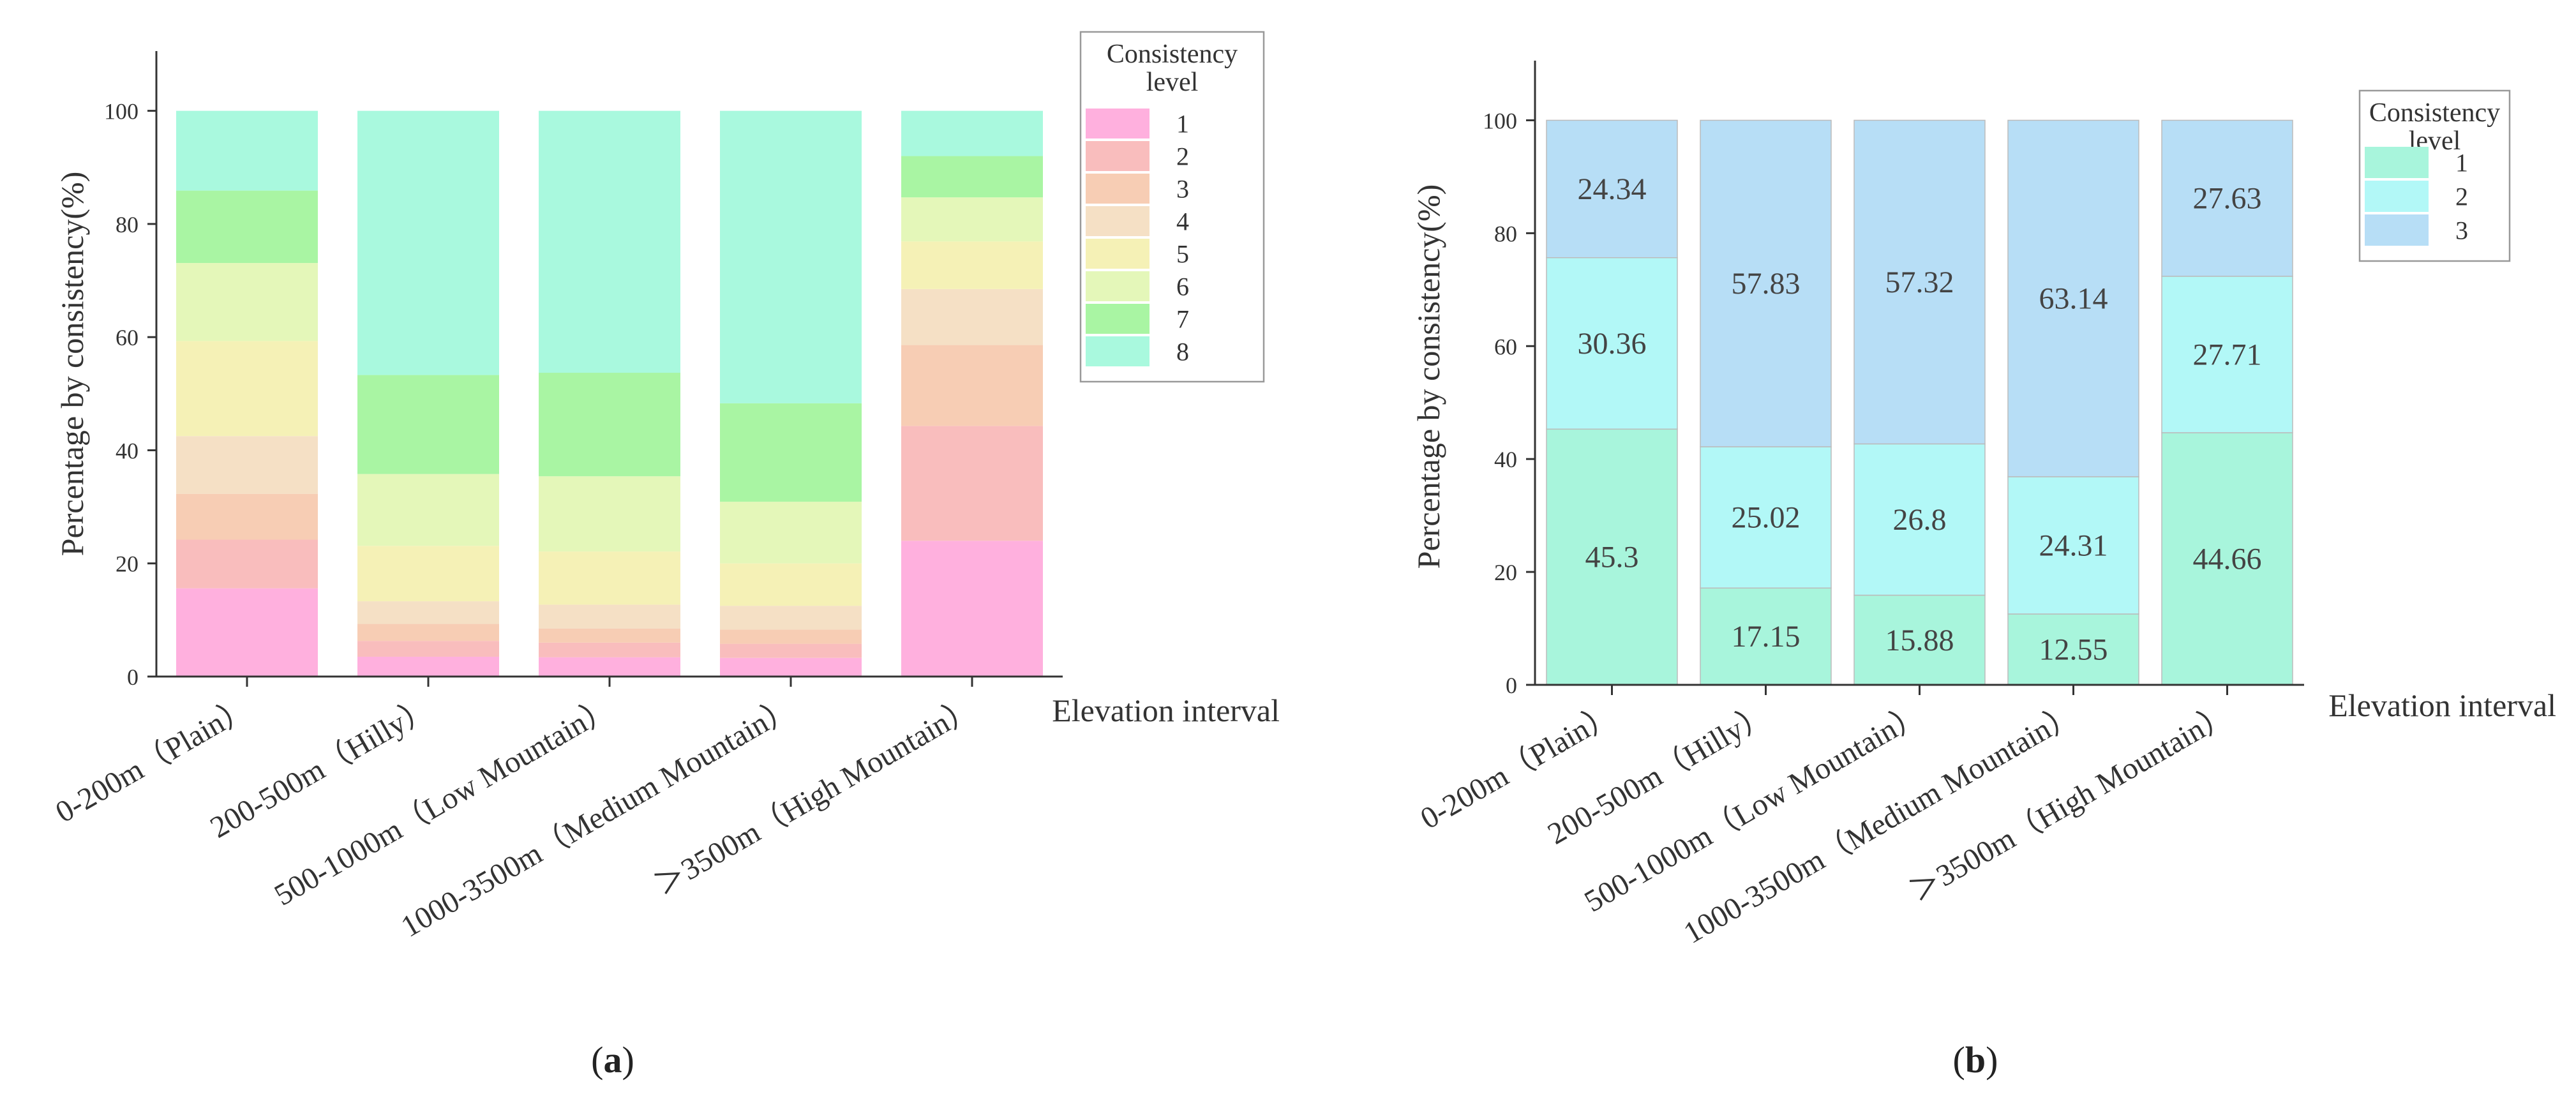 The width and height of the screenshot is (2576, 1108). I want to click on panel-label-letter: a, so click(613, 1060).